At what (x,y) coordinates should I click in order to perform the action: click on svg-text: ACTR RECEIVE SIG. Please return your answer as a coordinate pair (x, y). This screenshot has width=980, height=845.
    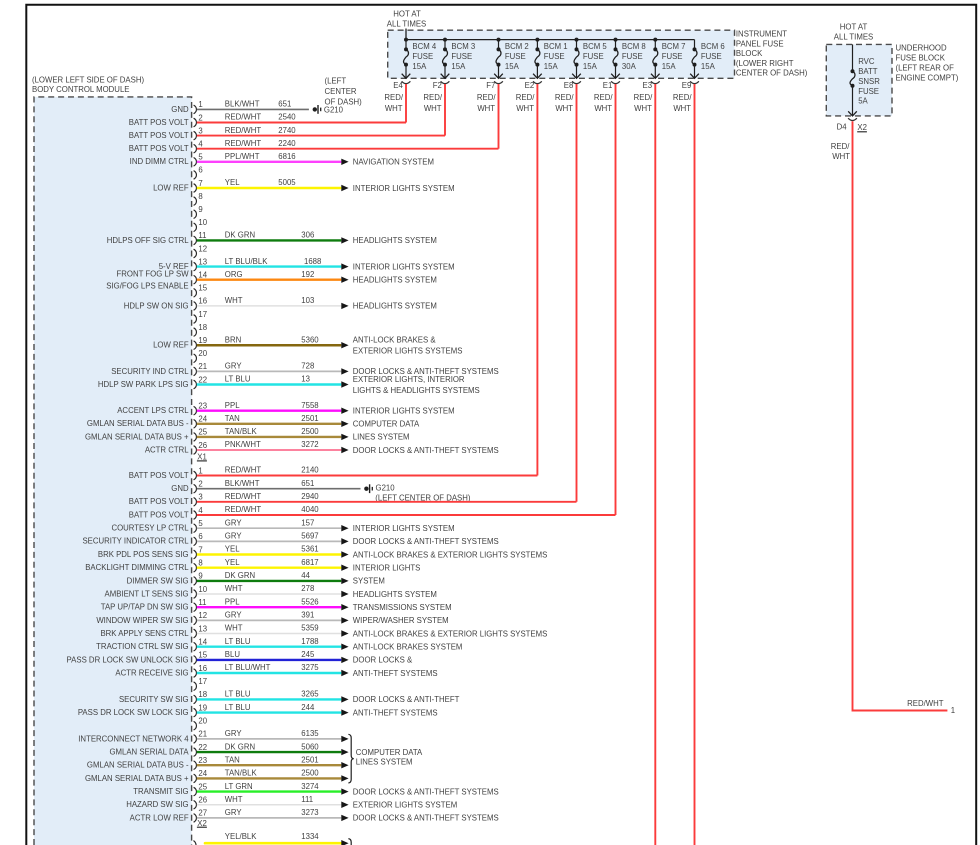
    Looking at the image, I should click on (151, 672).